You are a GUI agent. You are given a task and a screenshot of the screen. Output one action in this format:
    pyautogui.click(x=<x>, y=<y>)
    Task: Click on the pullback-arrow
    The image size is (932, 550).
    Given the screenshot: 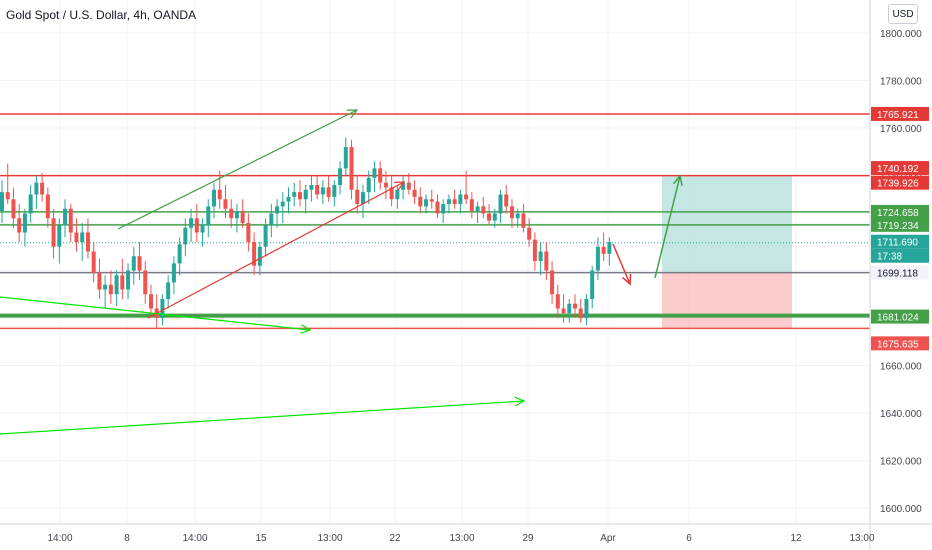 What is the action you would take?
    pyautogui.click(x=621, y=264)
    